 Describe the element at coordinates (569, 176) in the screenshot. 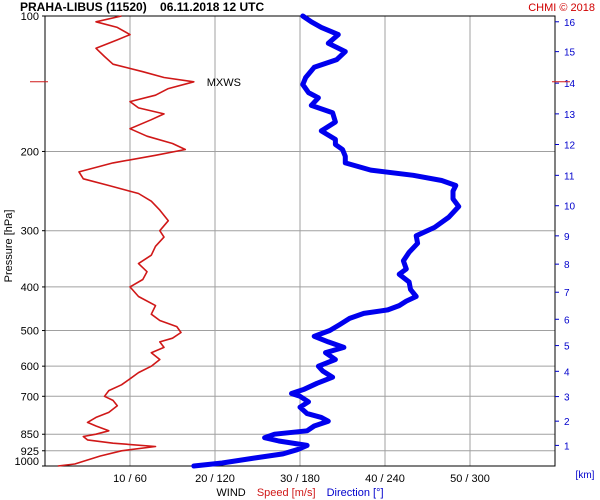

I see `height-tick-label: 11` at that location.